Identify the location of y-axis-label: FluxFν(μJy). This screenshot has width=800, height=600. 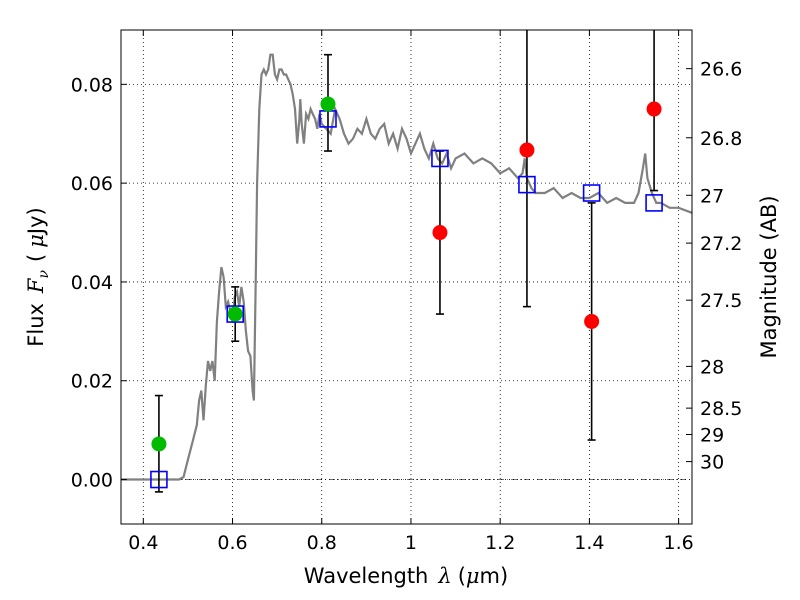
(38, 276).